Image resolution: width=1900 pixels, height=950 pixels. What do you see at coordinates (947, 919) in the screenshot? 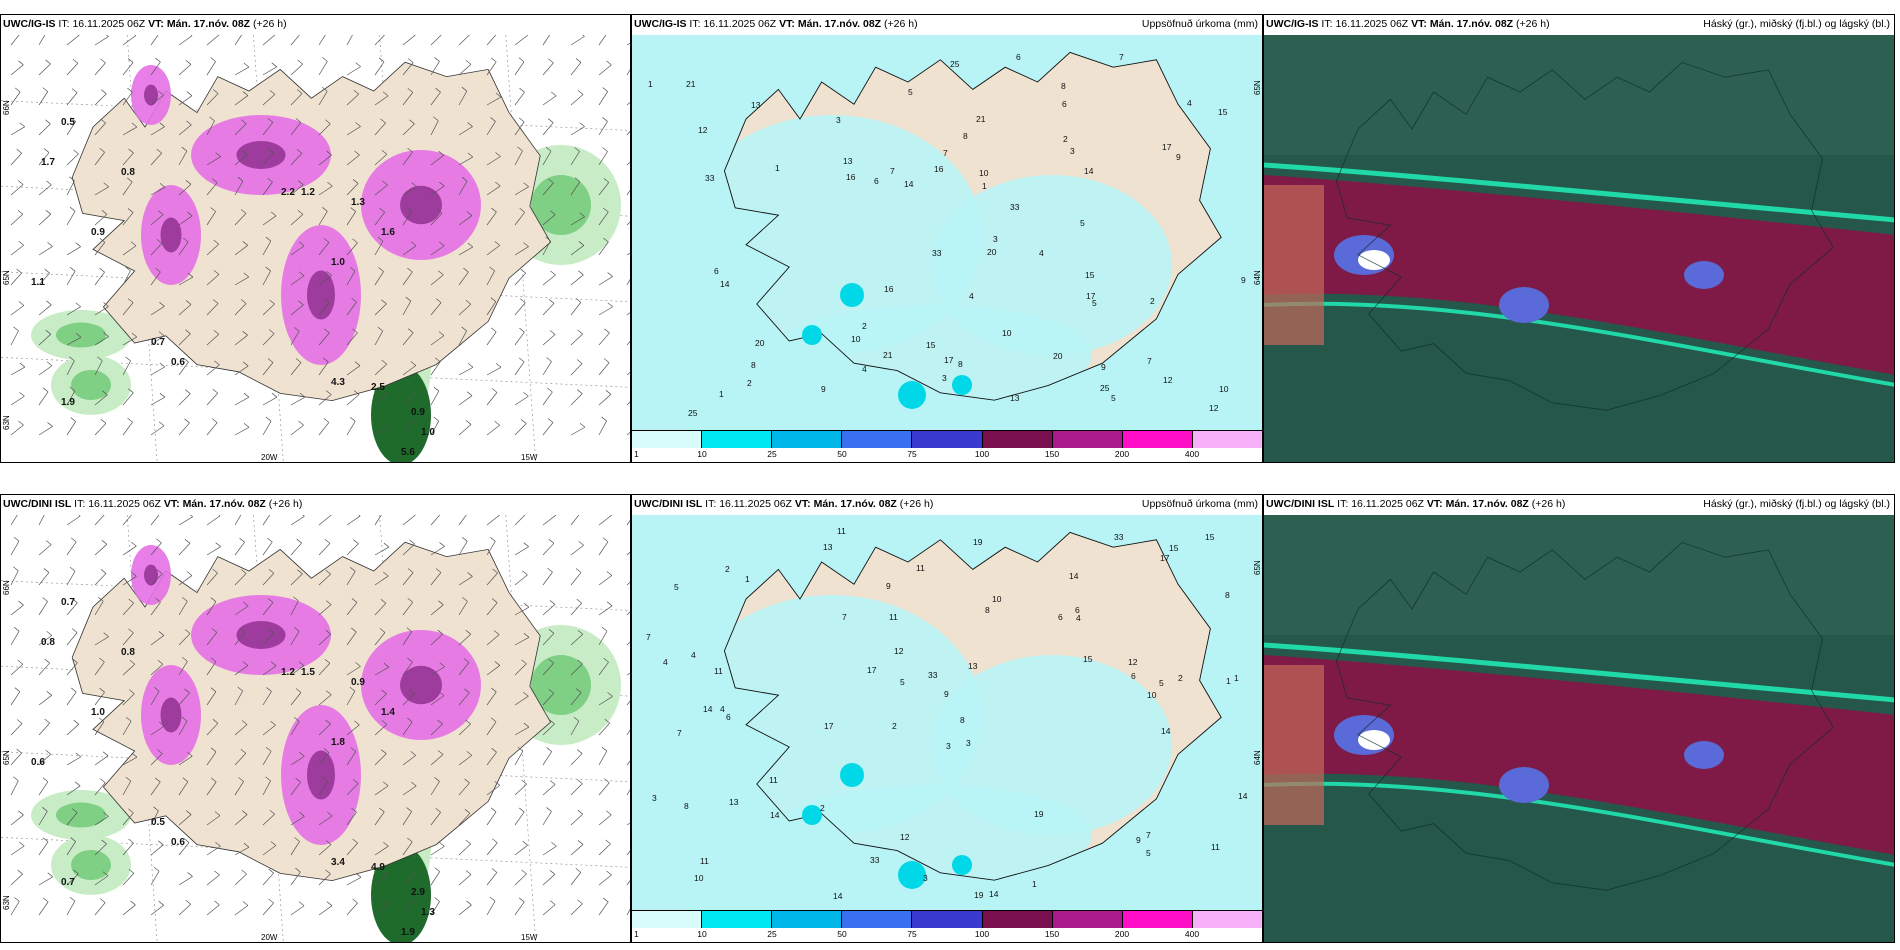
I see `legend-color-bar` at bounding box center [947, 919].